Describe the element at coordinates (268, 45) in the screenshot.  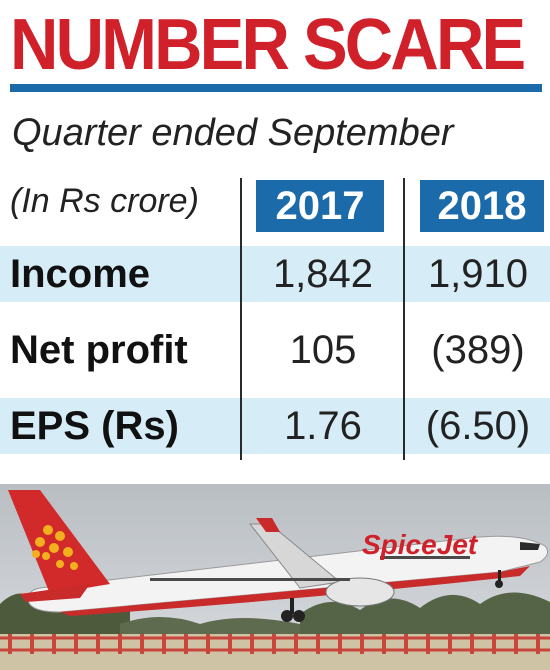
I see `headline-title: NUMBER SCARE` at that location.